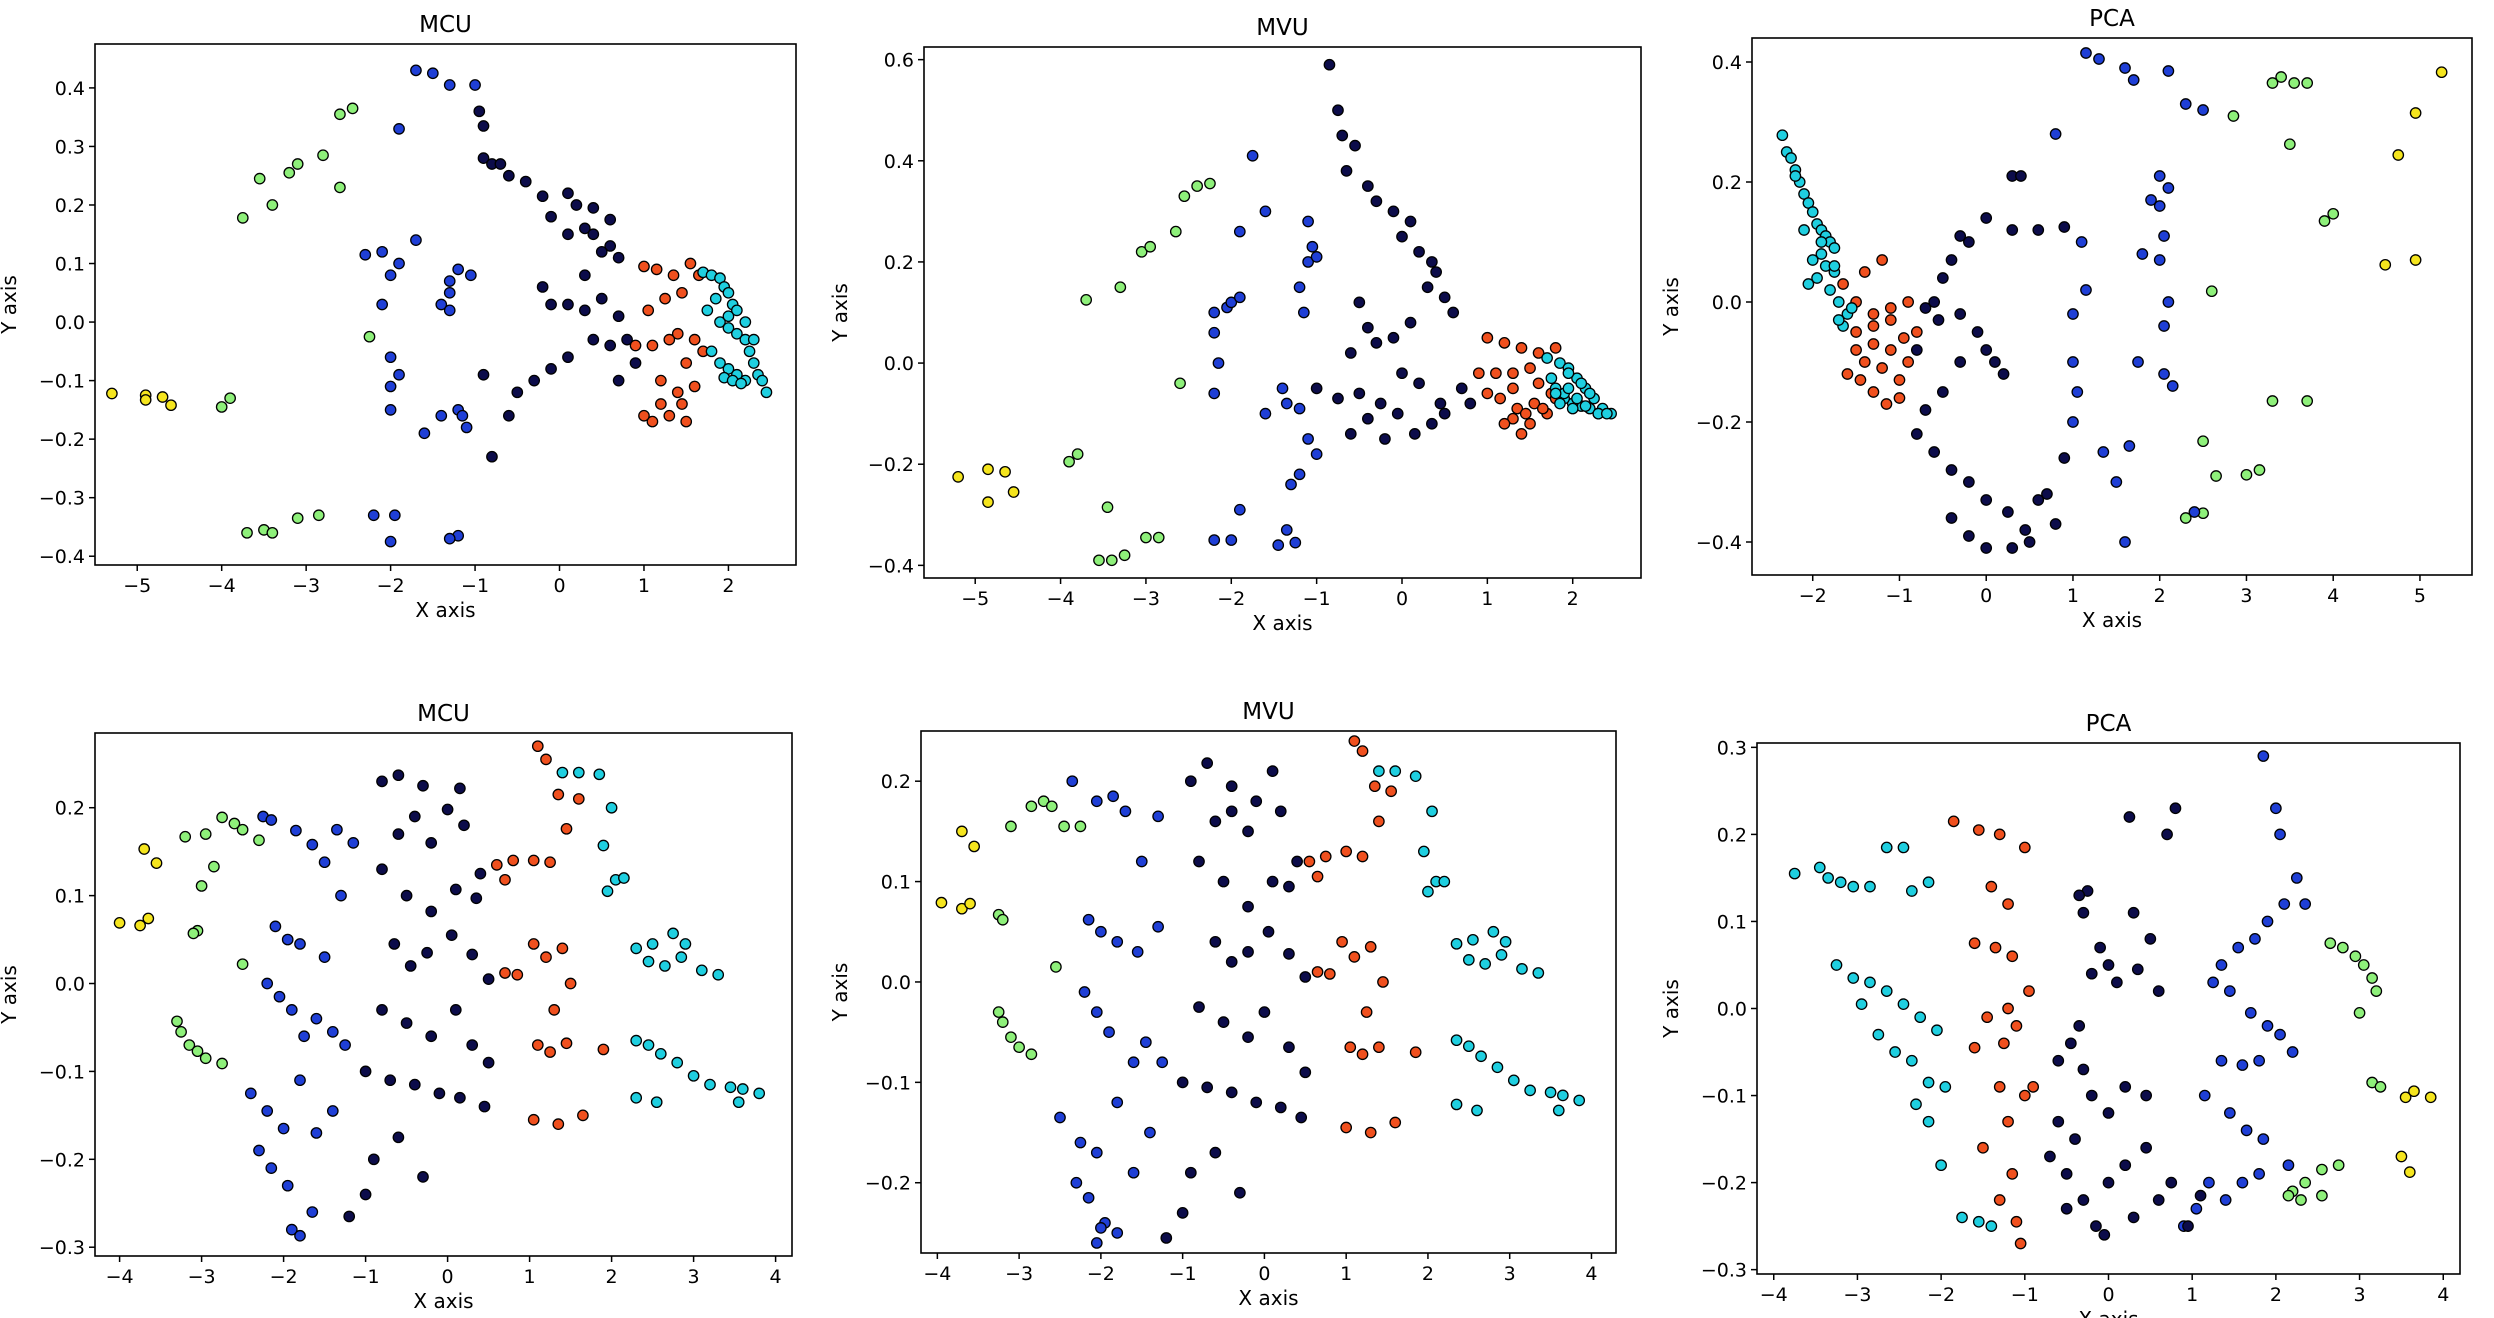 This screenshot has width=2494, height=1318. I want to click on y-tick-label: −0.2, so click(1724, 1184).